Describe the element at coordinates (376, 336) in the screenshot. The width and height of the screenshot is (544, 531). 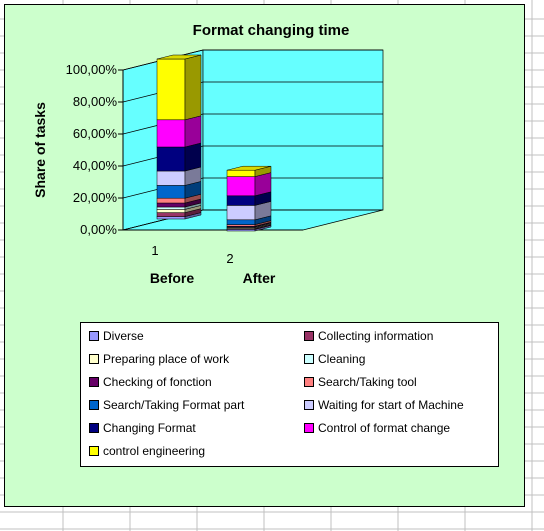
I see `legend-label: Collecting information` at that location.